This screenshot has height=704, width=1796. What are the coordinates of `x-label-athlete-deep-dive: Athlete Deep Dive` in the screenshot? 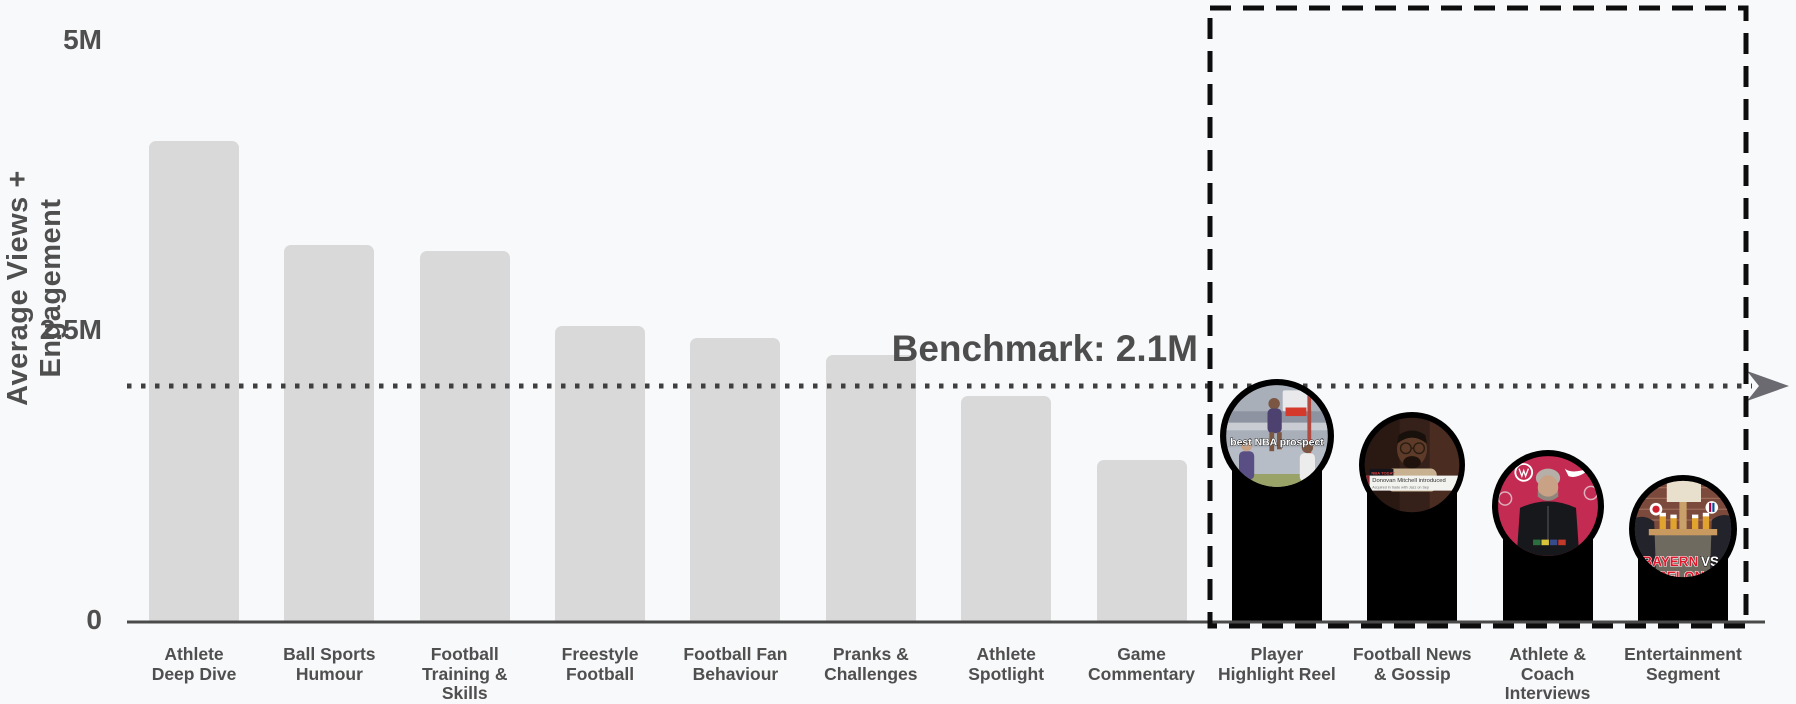 It's located at (194, 664).